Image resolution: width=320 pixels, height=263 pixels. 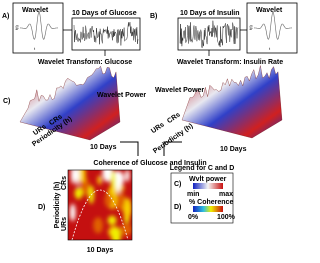 What do you see at coordinates (208, 179) in the screenshot?
I see `legend-heading: Wvlt power` at bounding box center [208, 179].